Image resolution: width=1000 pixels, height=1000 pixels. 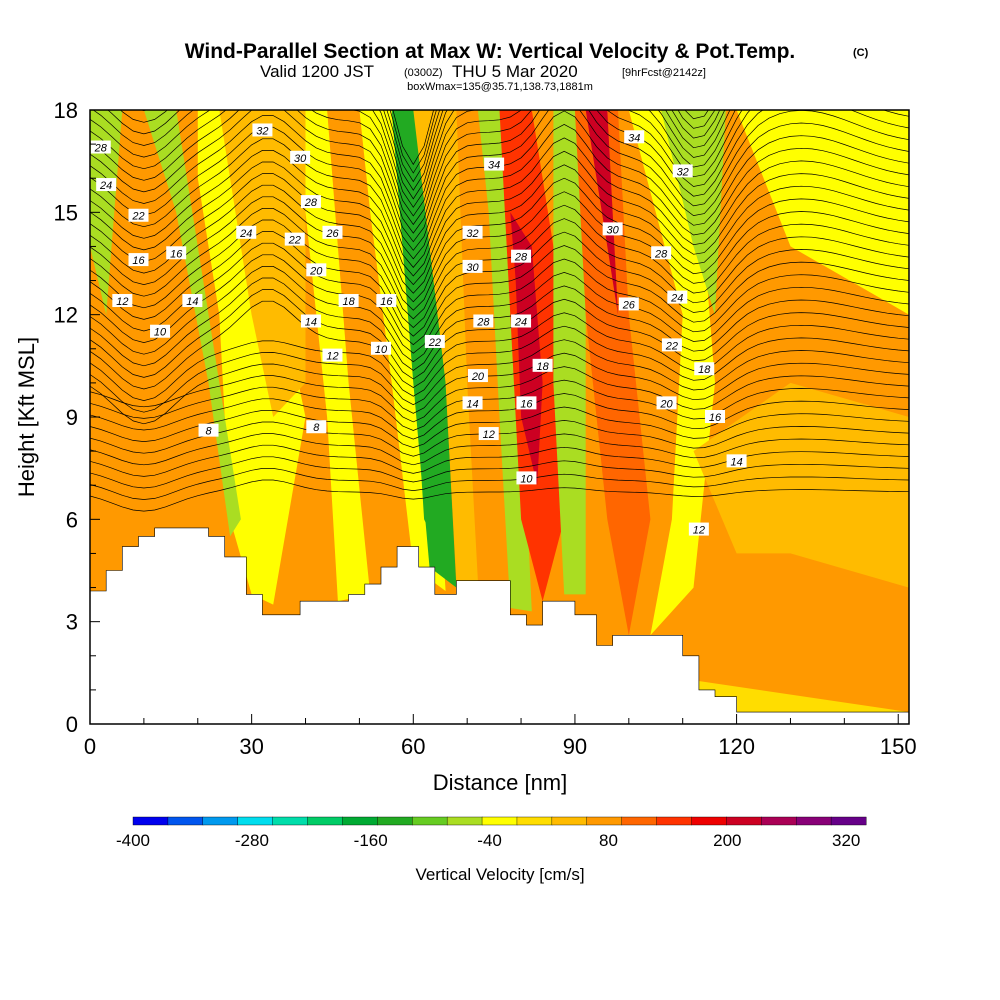 I want to click on contour-label: 12, so click(x=332, y=355).